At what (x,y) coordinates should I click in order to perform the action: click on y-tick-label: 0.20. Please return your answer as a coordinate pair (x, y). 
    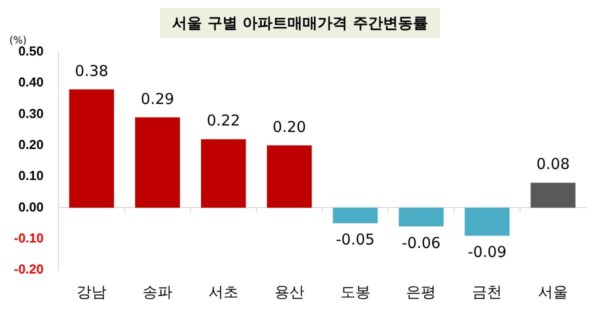
    Looking at the image, I should click on (31, 144).